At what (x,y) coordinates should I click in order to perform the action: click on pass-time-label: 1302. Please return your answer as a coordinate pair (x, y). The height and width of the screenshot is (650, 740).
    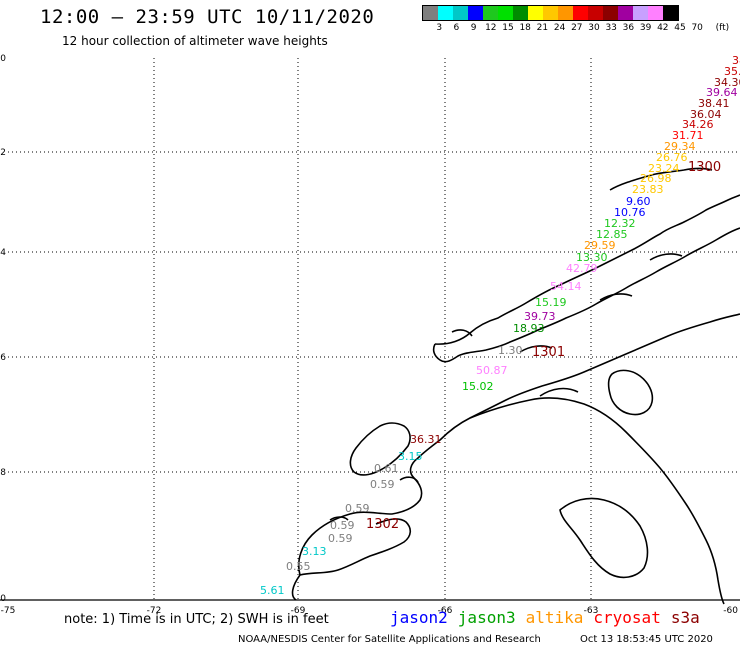
    Looking at the image, I should click on (382, 524).